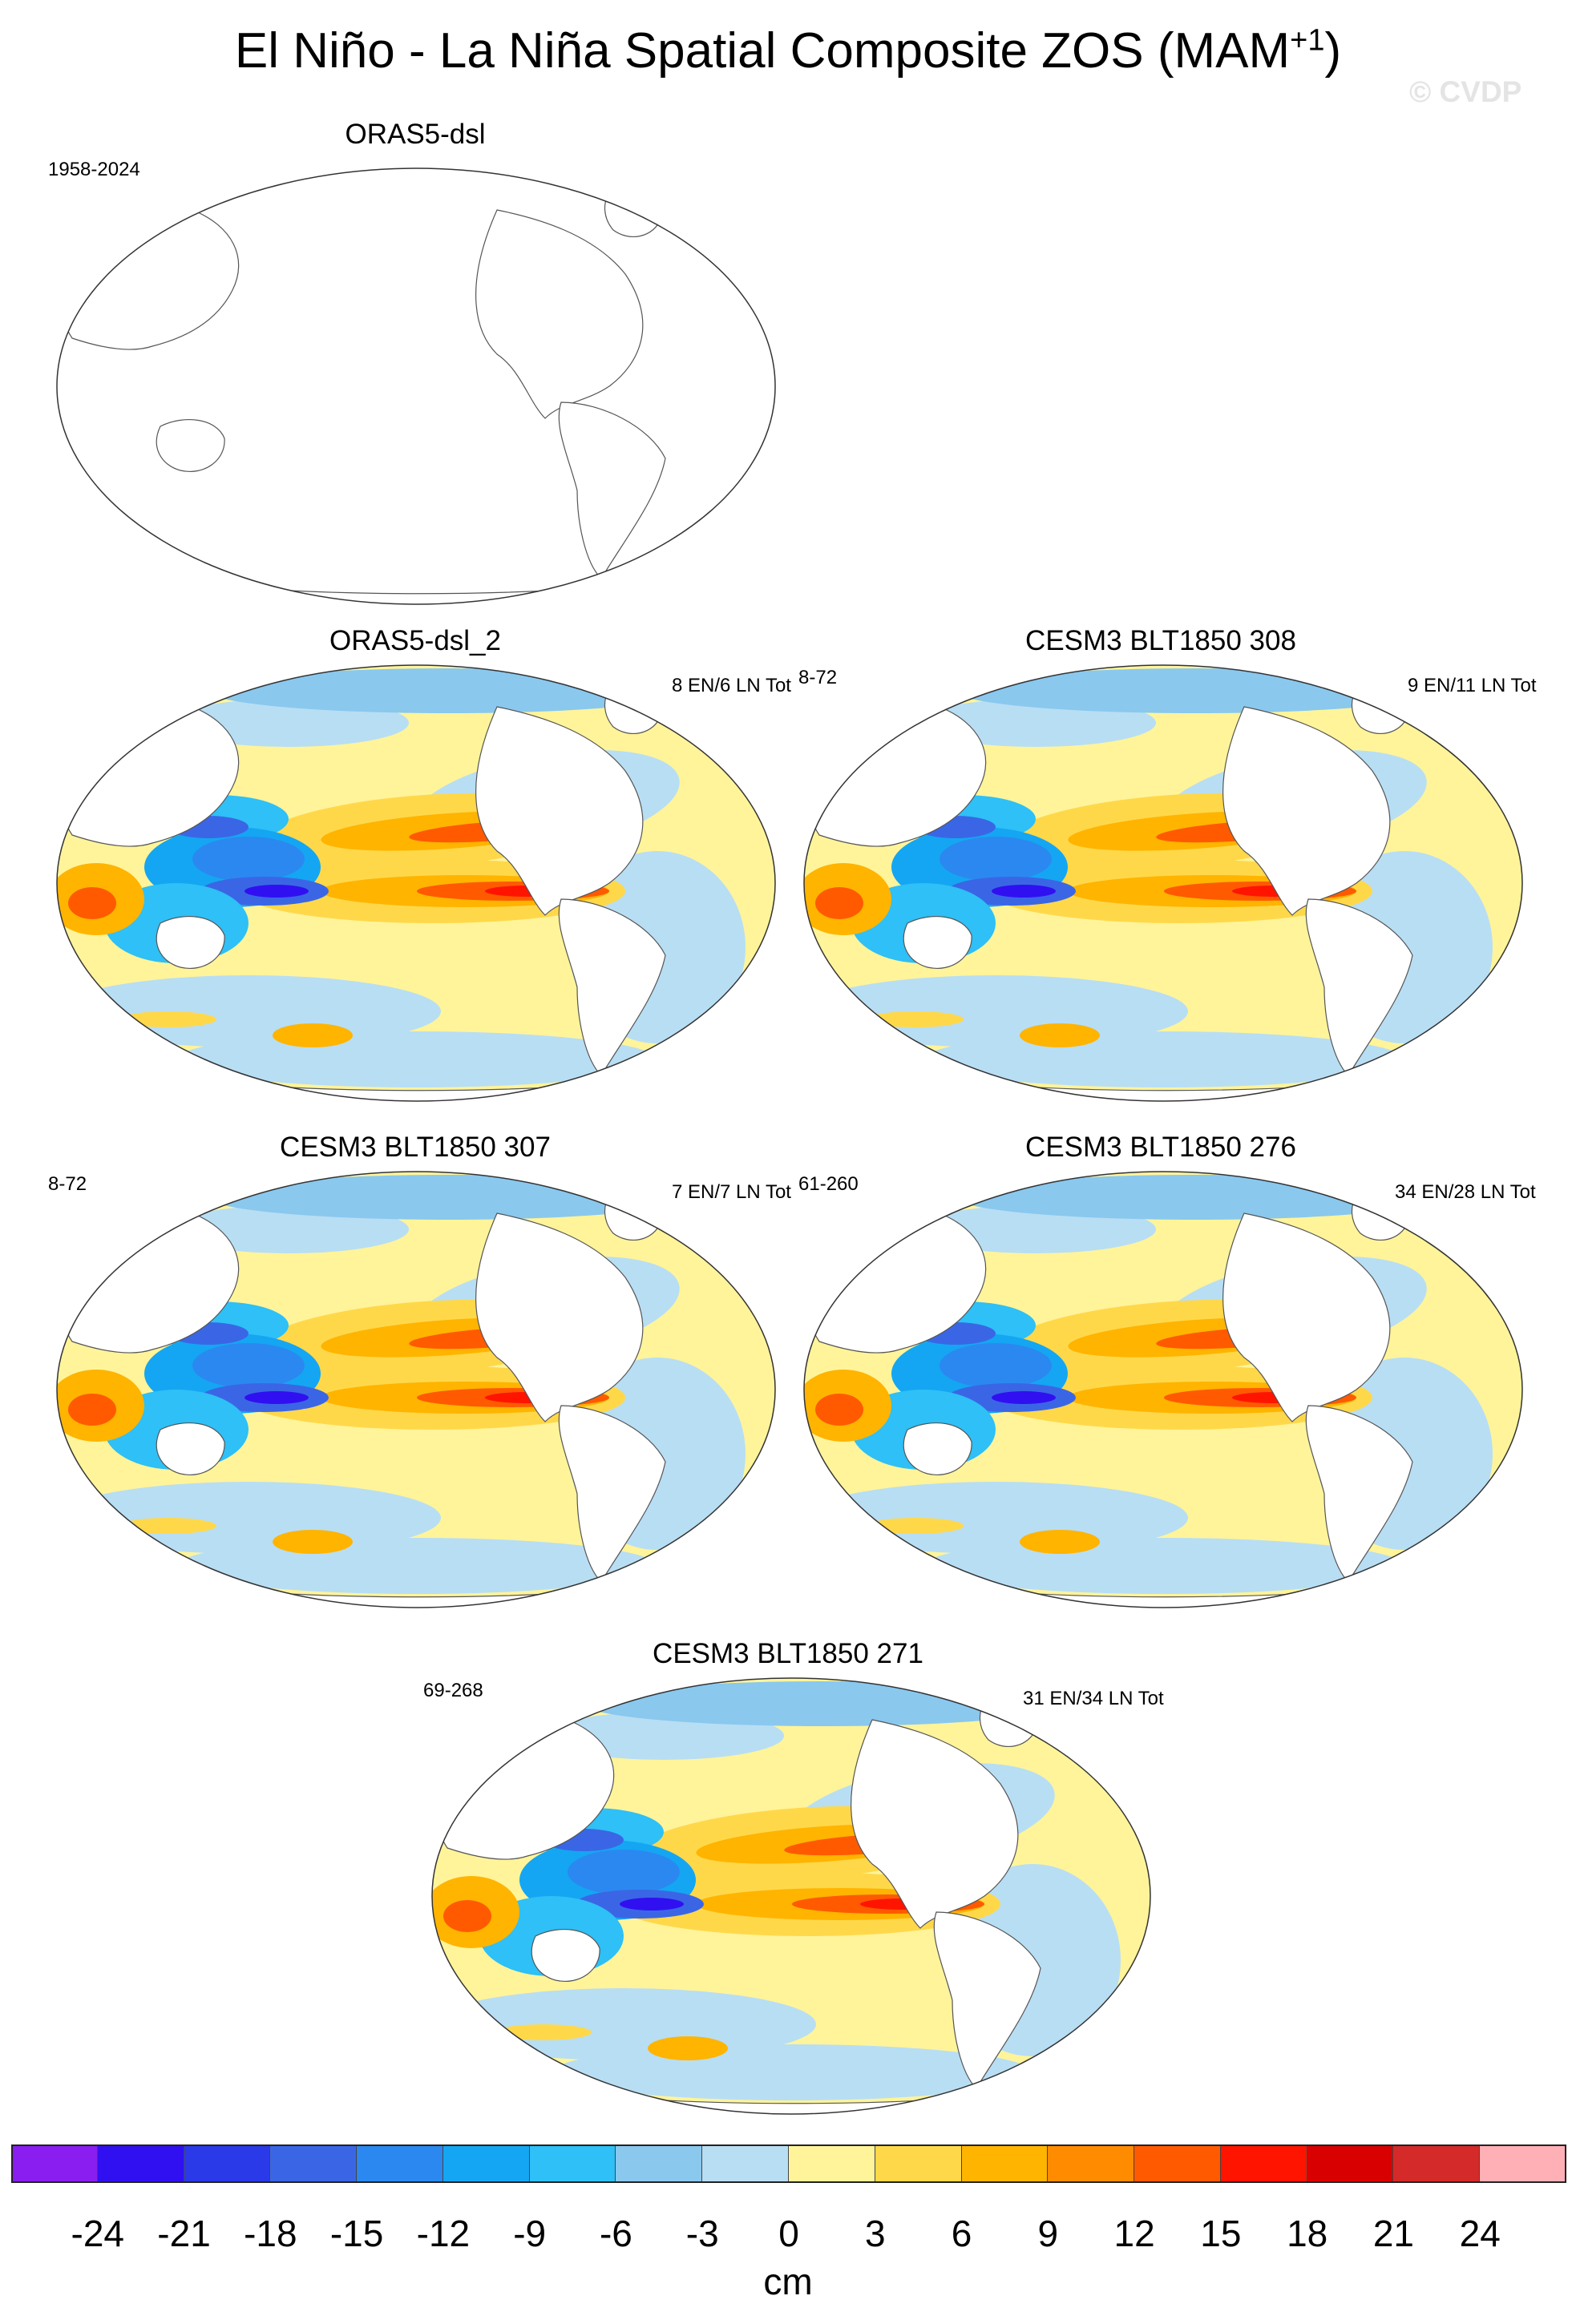 The width and height of the screenshot is (1576, 2324). What do you see at coordinates (1465, 1192) in the screenshot?
I see `panel-right-label: 34 EN/28 LN Tot` at bounding box center [1465, 1192].